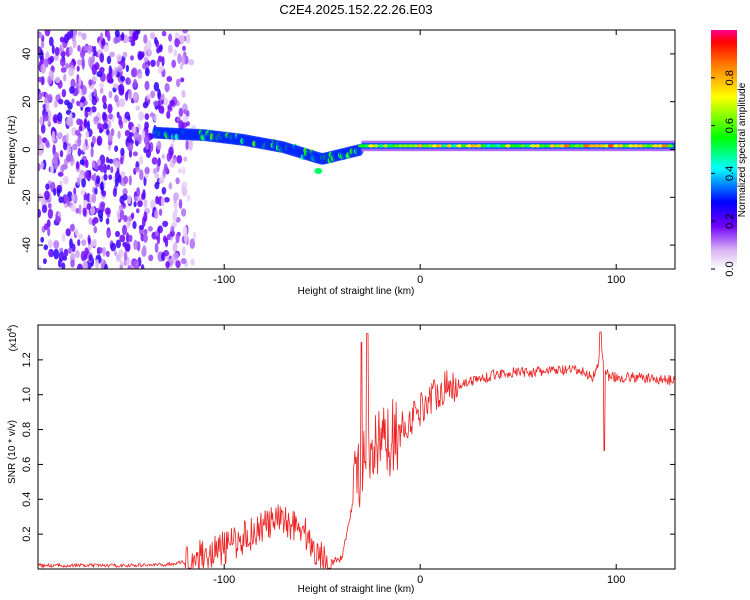 The image size is (750, 600). I want to click on colorbar-label: Normalized spectral amplitude, so click(742, 149).